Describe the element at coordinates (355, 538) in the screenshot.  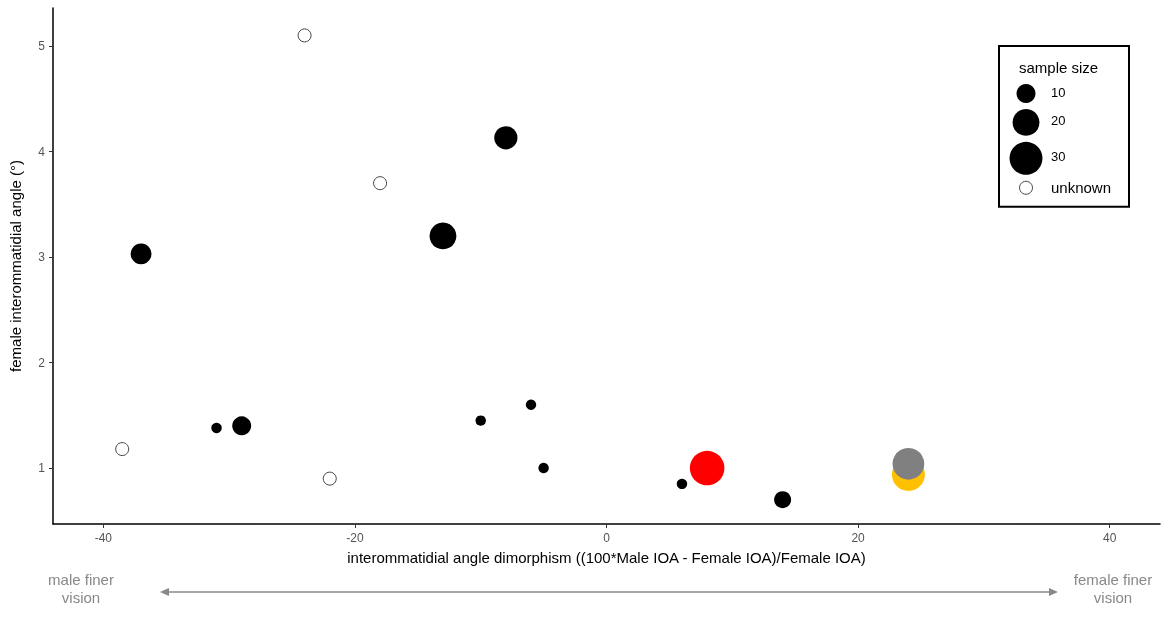
I see `x-tick-label: -20` at that location.